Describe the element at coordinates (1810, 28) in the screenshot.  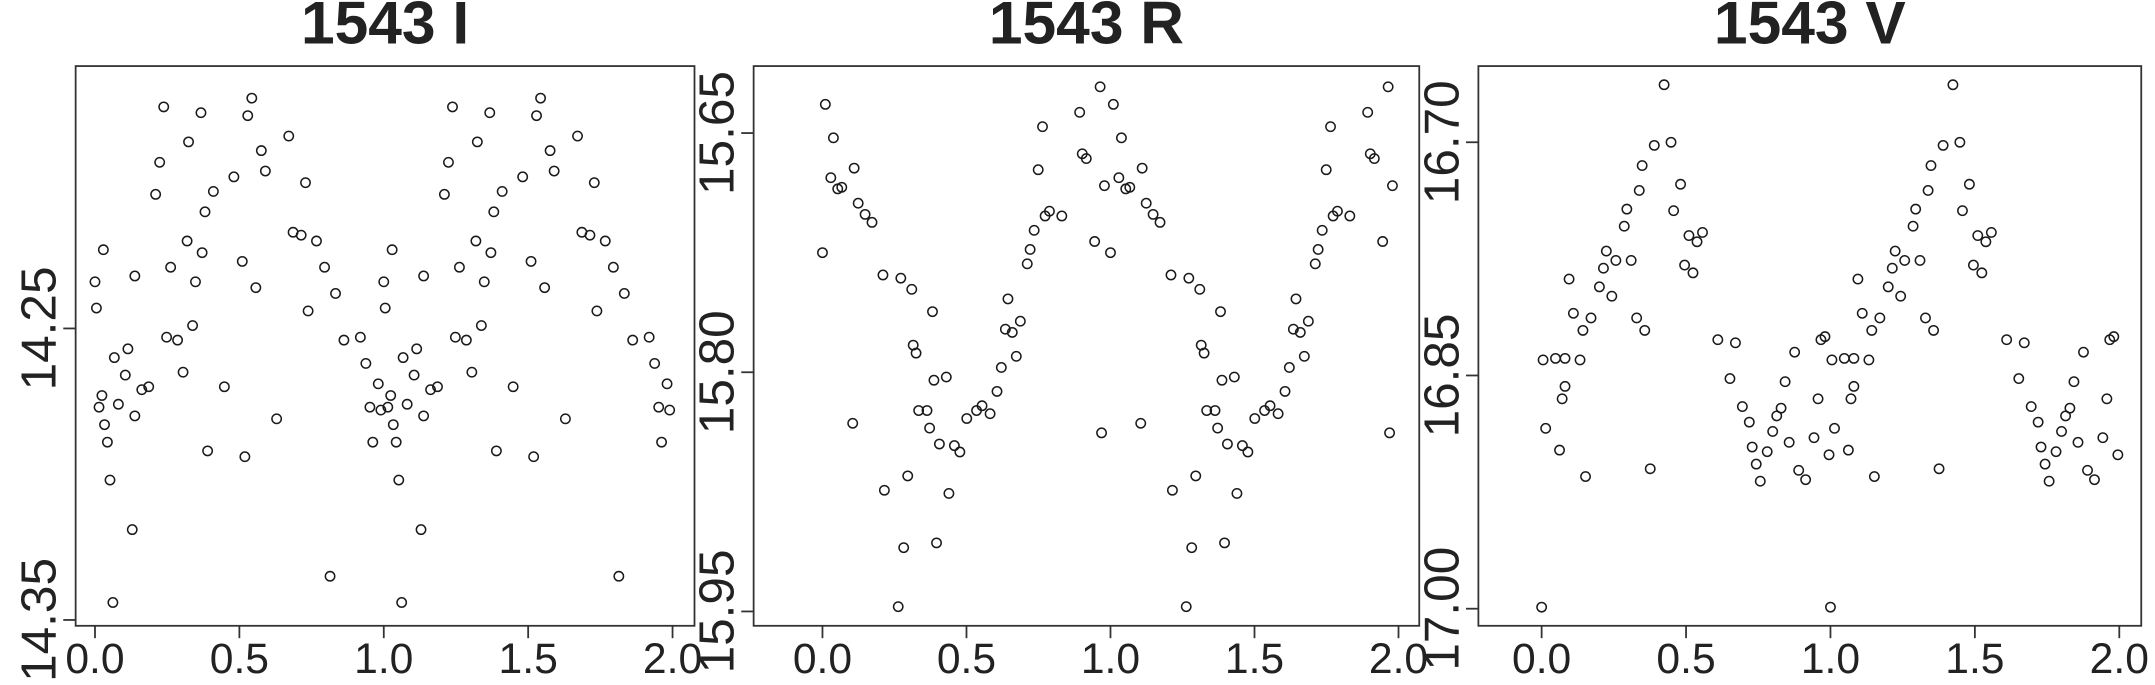
I see `panel-title: 1543 V` at that location.